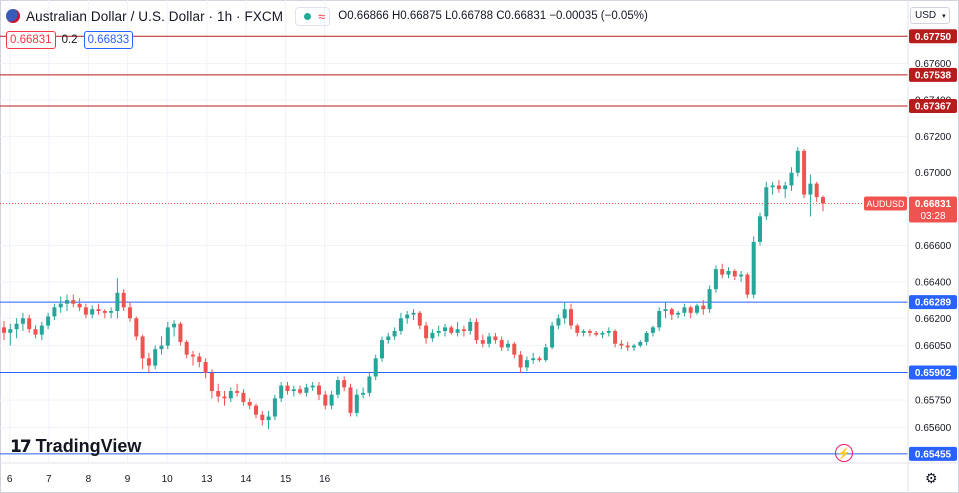  Describe the element at coordinates (933, 454) in the screenshot. I see `support-level-label: 0.65455` at that location.